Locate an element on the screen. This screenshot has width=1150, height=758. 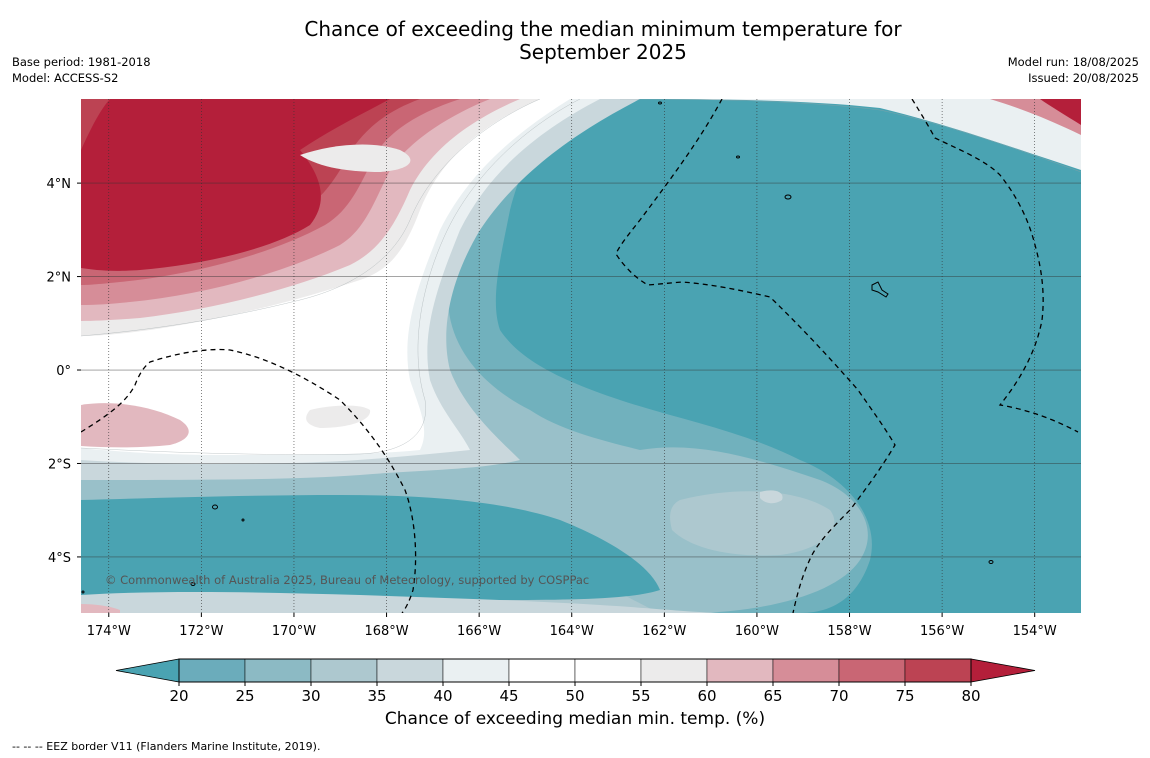
island-e is located at coordinates (215, 507).